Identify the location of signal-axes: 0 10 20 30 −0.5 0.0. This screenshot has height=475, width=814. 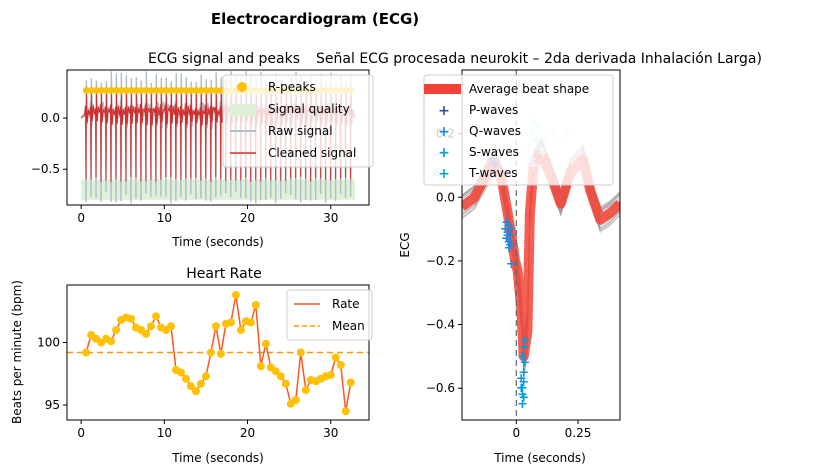
(185, 168).